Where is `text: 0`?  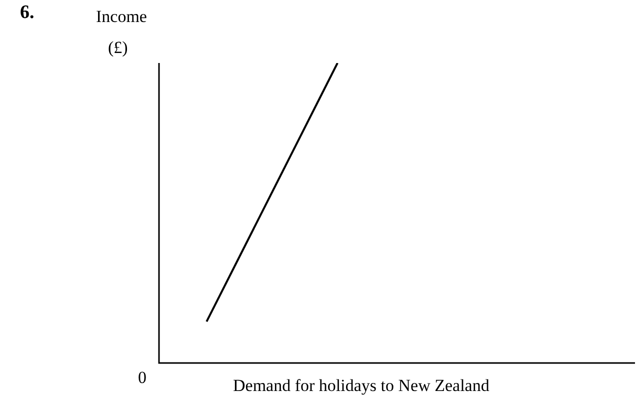 text: 0 is located at coordinates (142, 378).